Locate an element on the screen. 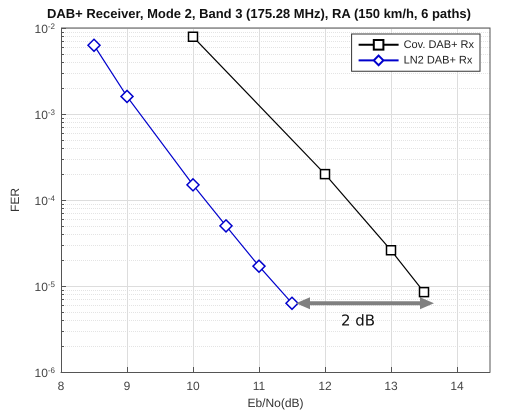 This screenshot has width=518, height=414. y-tick-label: 10$^{-5}$ is located at coordinates (45, 287).